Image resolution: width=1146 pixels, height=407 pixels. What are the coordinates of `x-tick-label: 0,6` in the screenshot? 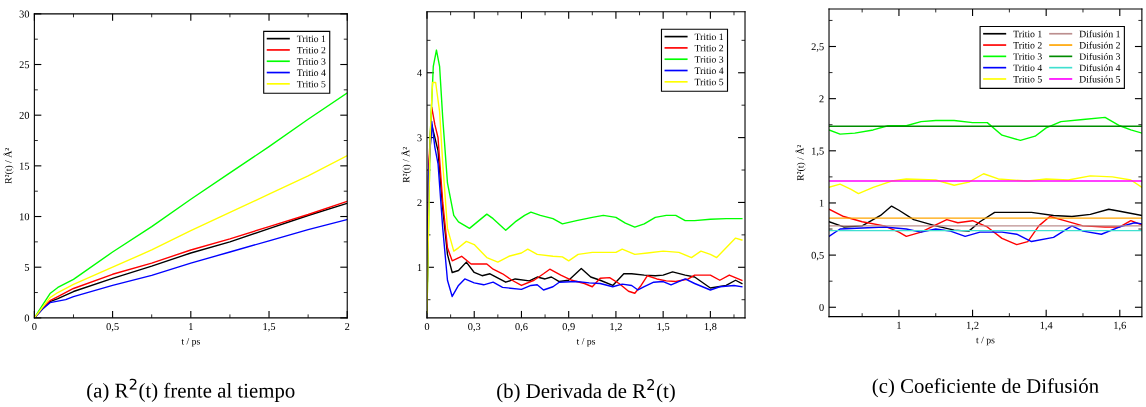 It's located at (521, 327).